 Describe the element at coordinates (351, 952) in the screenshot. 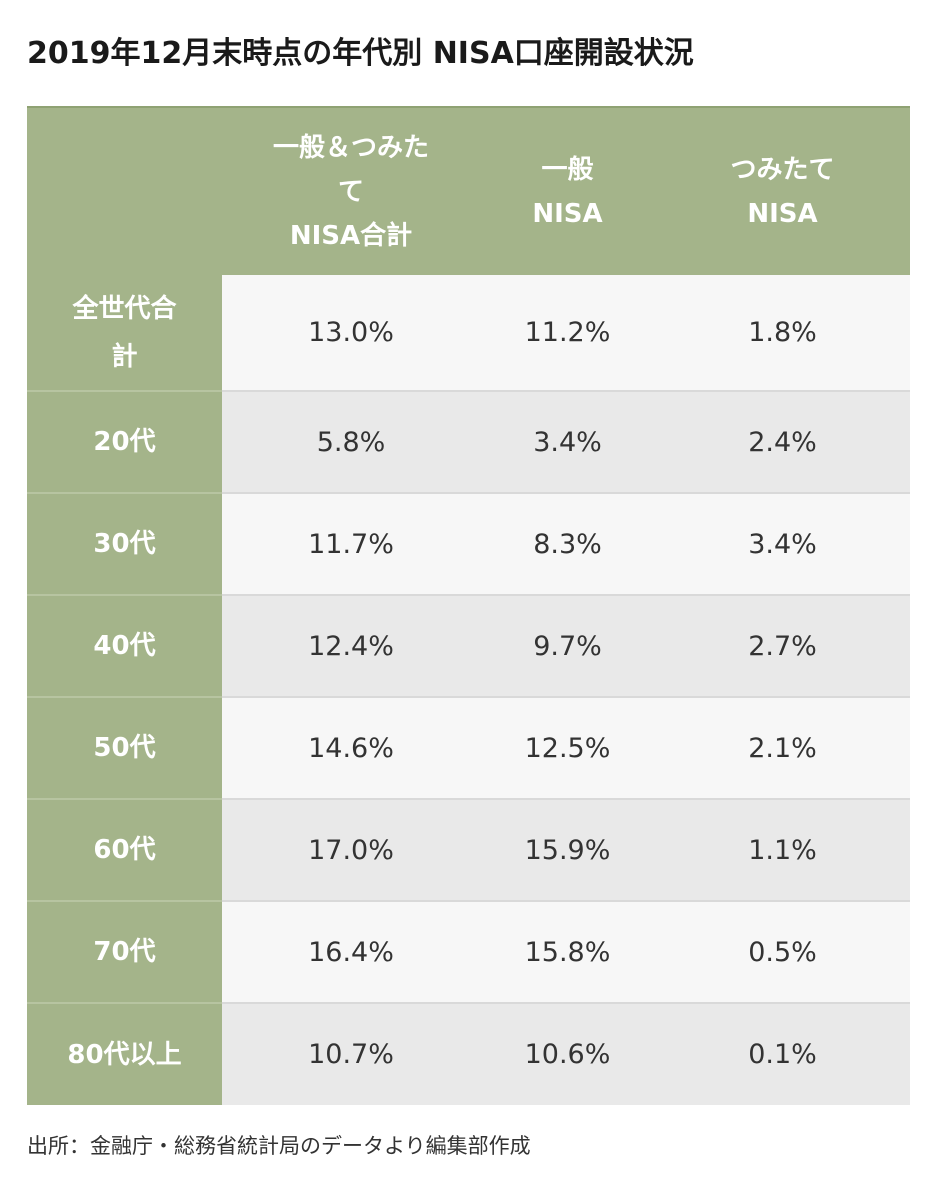

I see `cell-total: 16.4%` at that location.